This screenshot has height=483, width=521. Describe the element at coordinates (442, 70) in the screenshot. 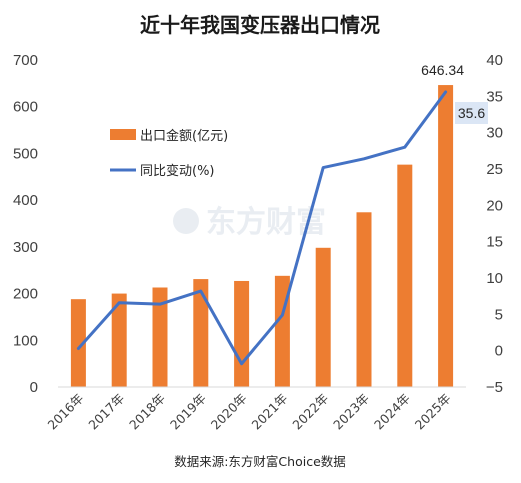

I see `bar-value-label: 646.34` at that location.